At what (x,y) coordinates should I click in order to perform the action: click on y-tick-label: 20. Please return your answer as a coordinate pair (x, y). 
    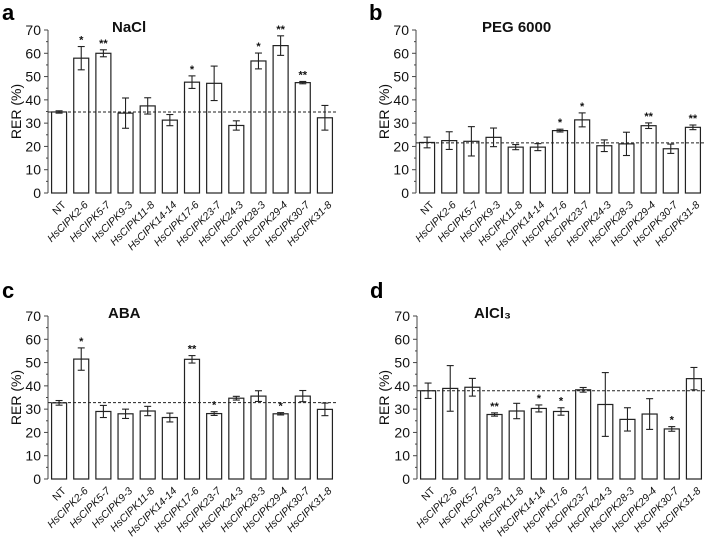
    Looking at the image, I should click on (33, 432).